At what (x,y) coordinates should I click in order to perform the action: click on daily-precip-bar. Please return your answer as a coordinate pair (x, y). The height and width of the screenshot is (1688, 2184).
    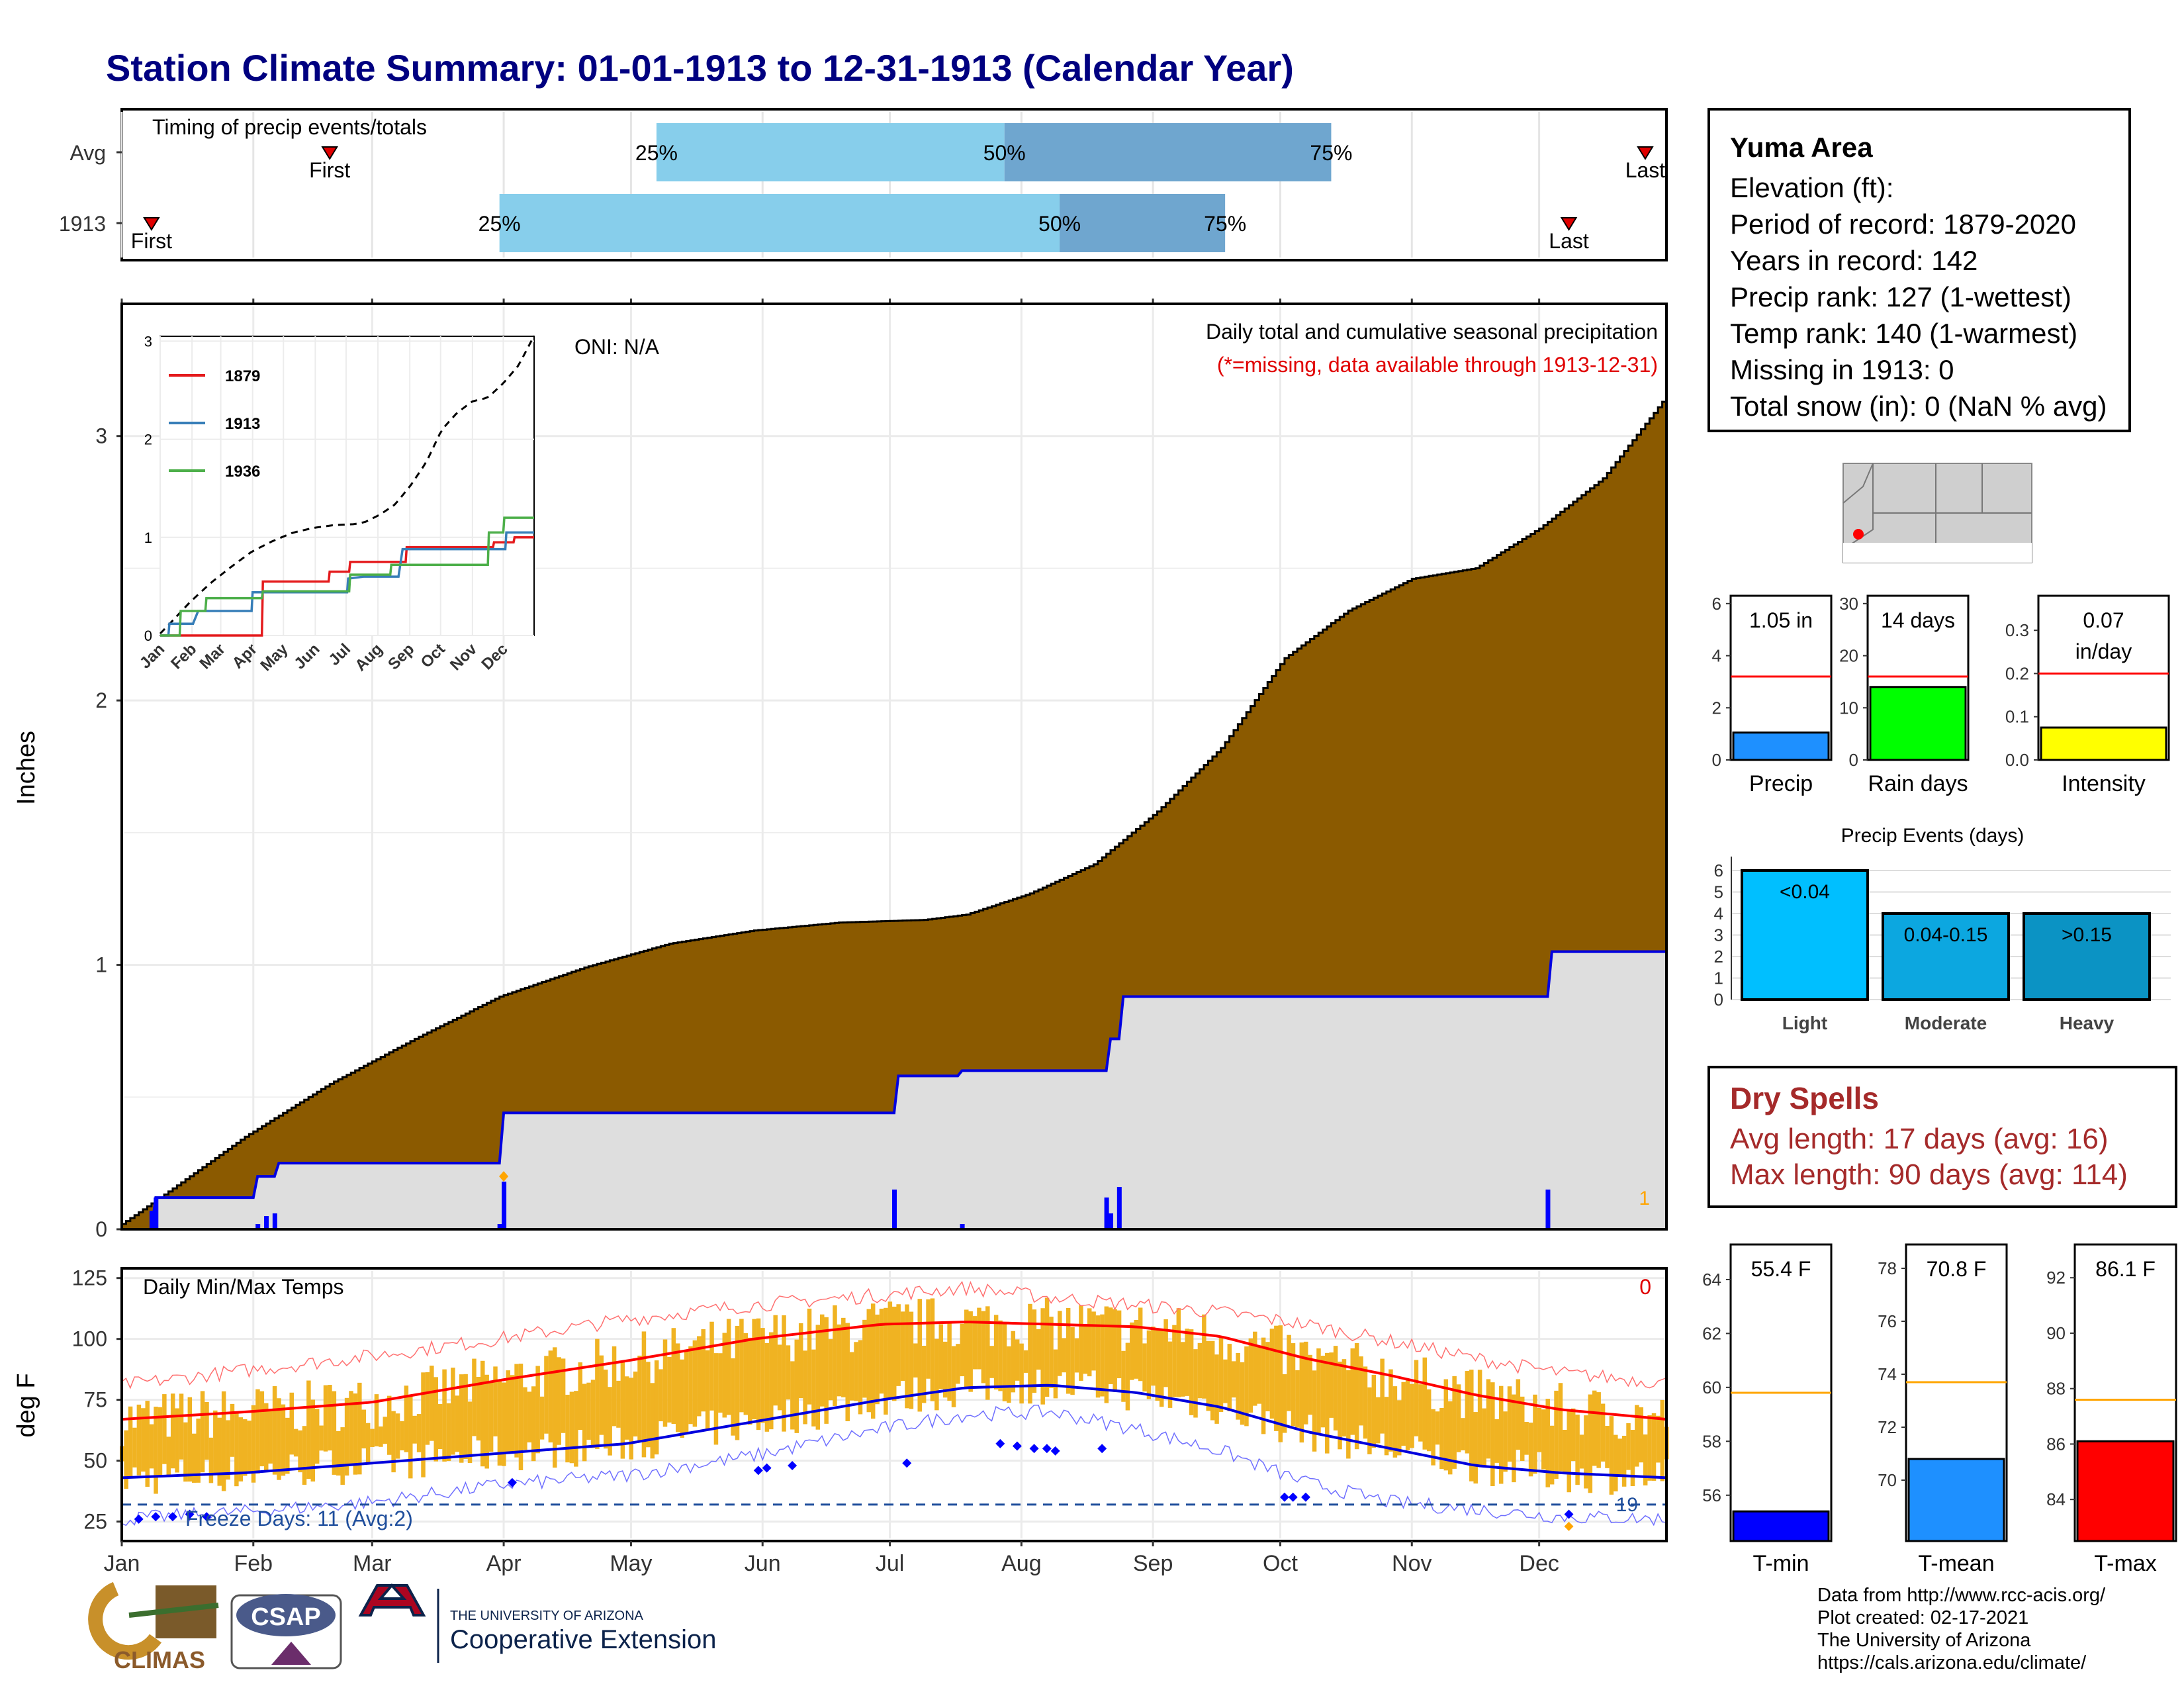
    Looking at the image, I should click on (499, 1226).